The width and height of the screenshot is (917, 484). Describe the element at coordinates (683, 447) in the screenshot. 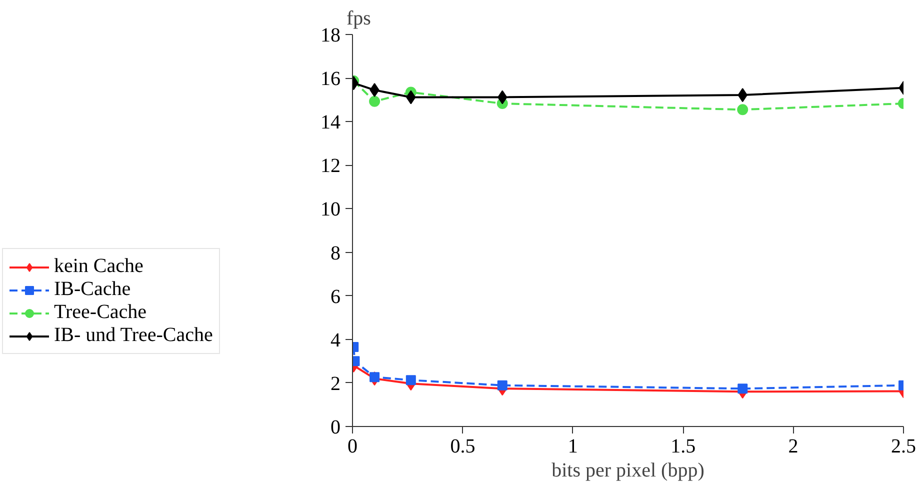

I see `x-tick-label: 1.5` at that location.